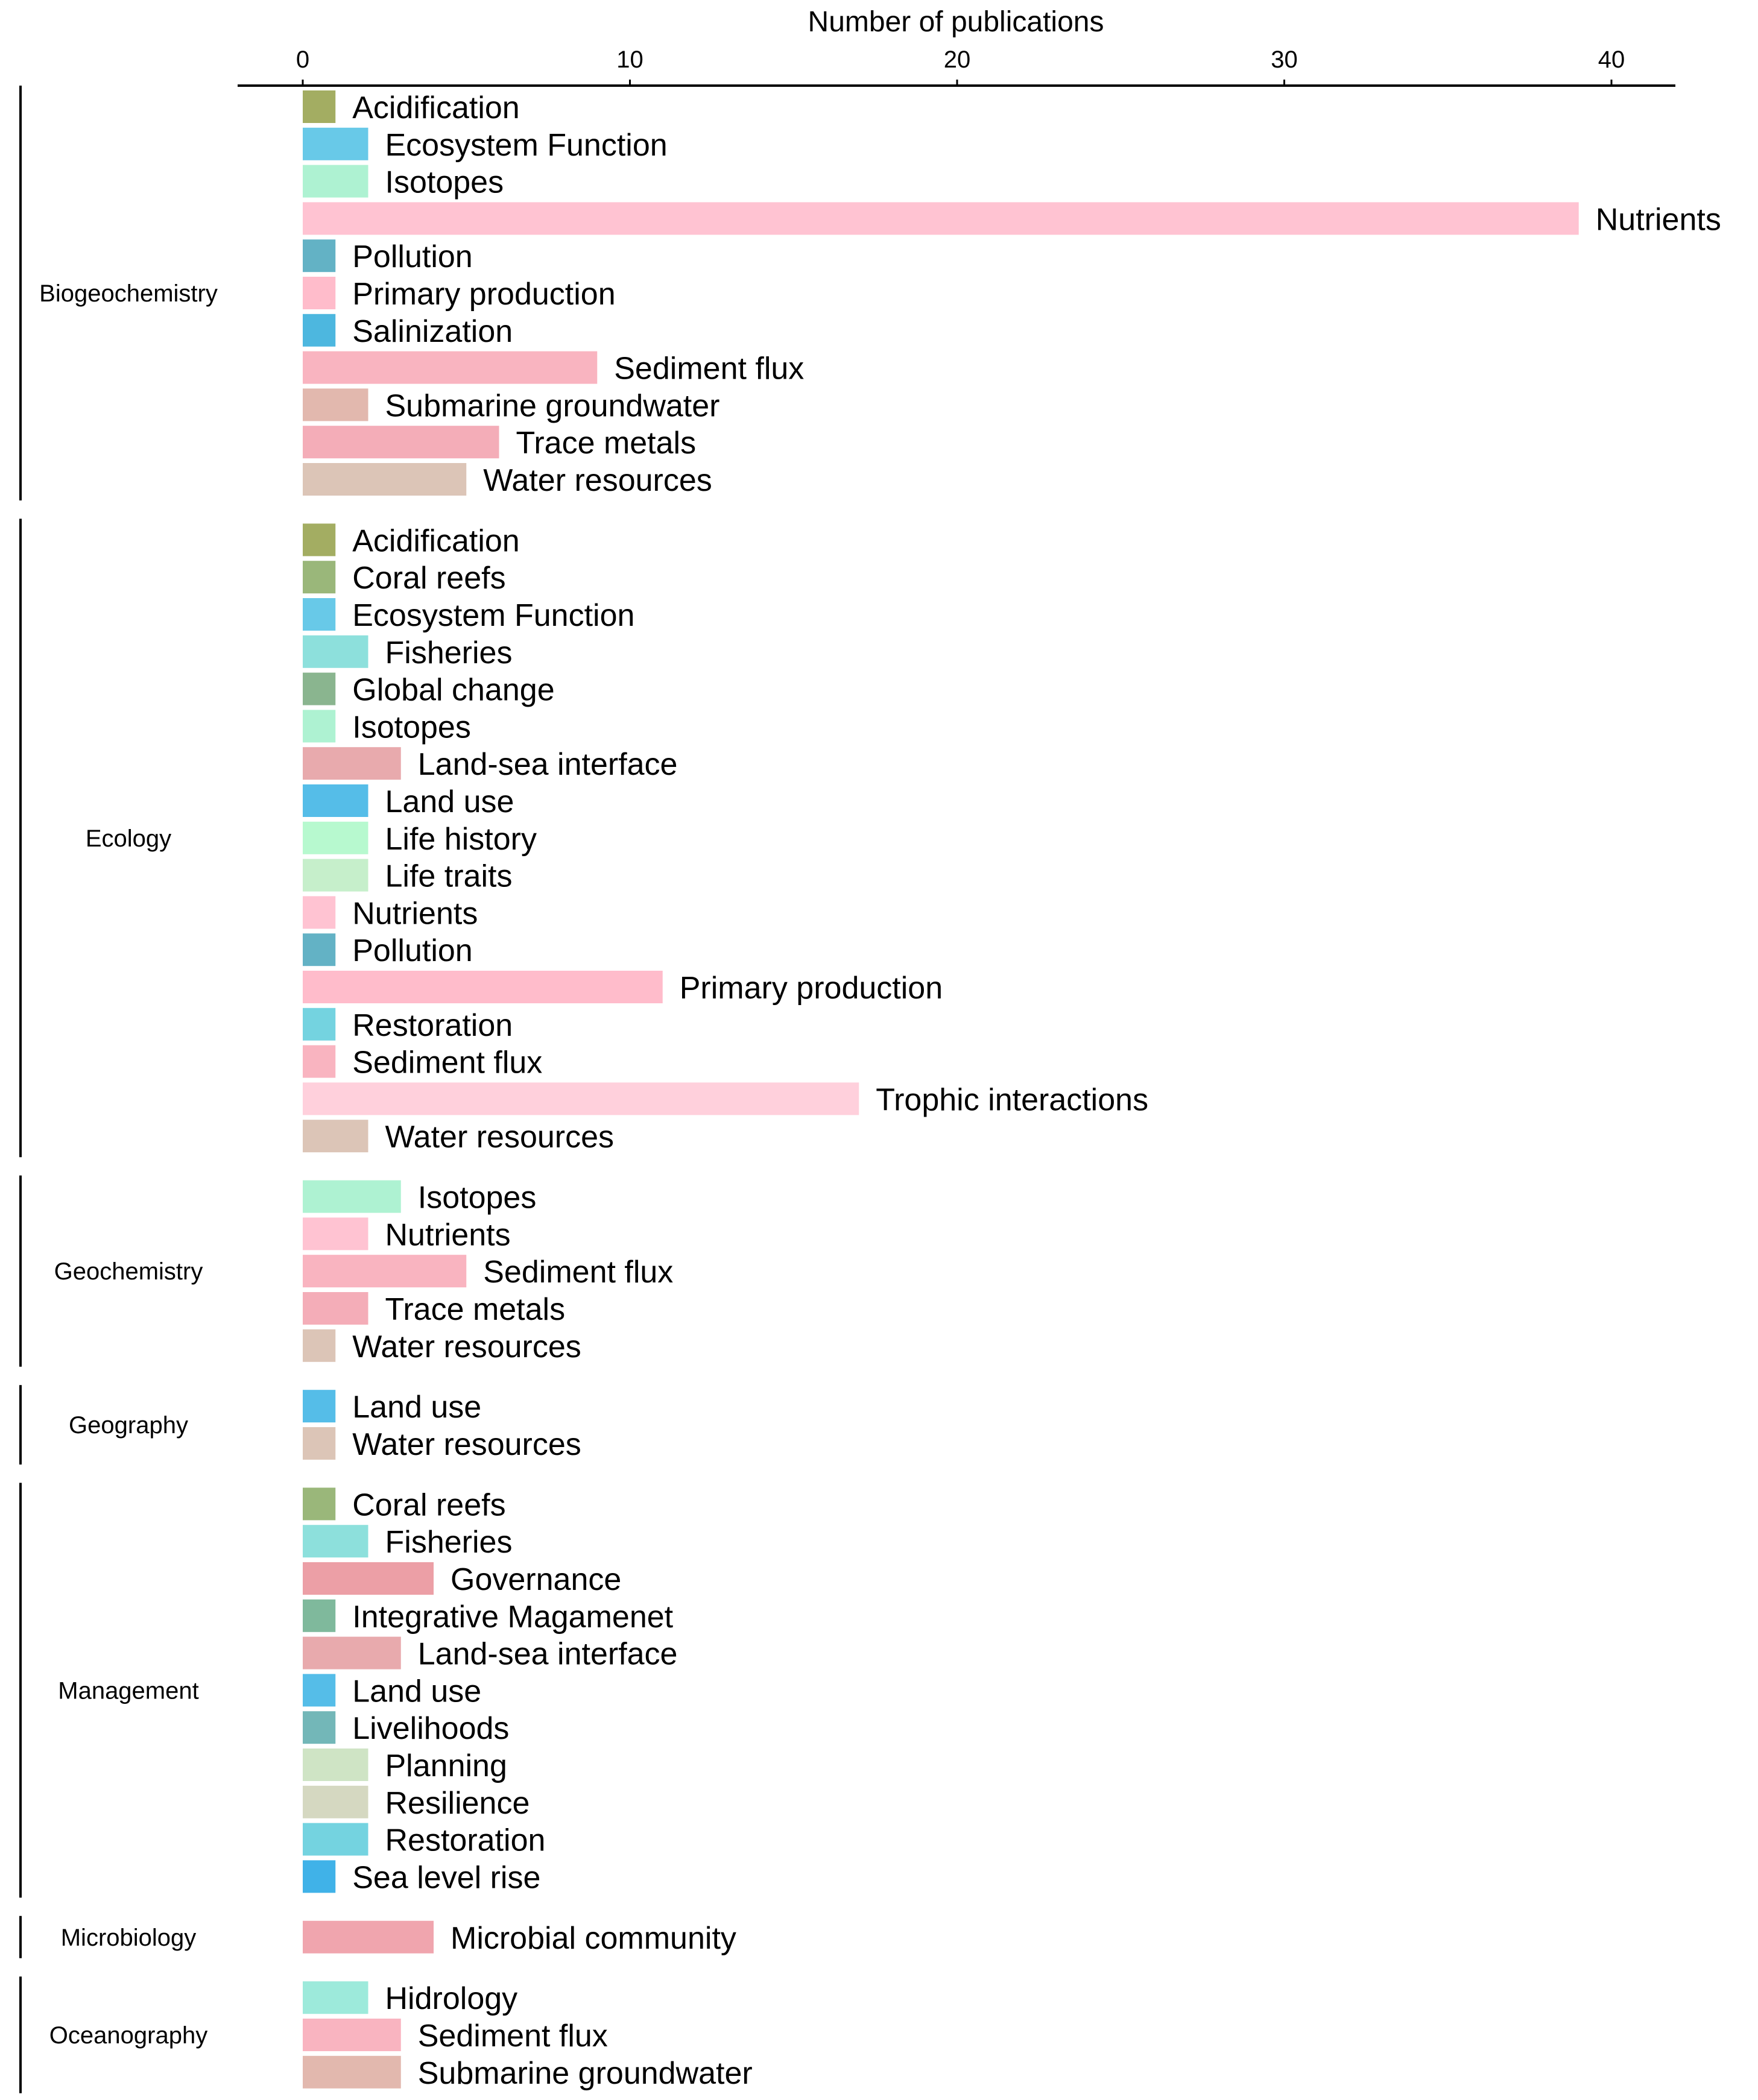 Image resolution: width=1758 pixels, height=2100 pixels. Describe the element at coordinates (449, 876) in the screenshot. I see `bar-label: Life traits` at that location.